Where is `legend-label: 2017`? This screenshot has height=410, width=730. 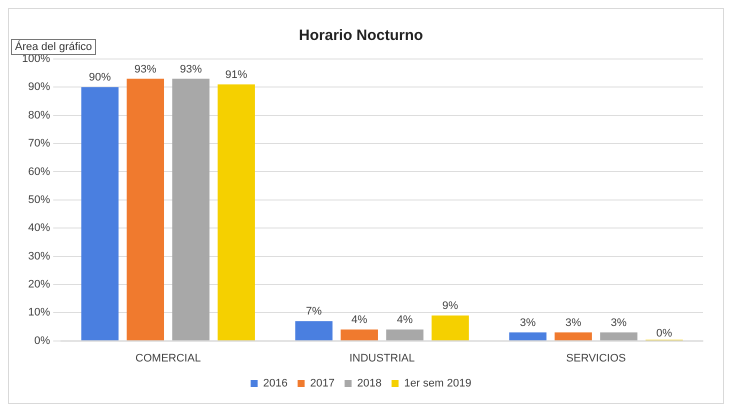 legend-label: 2017 is located at coordinates (322, 384).